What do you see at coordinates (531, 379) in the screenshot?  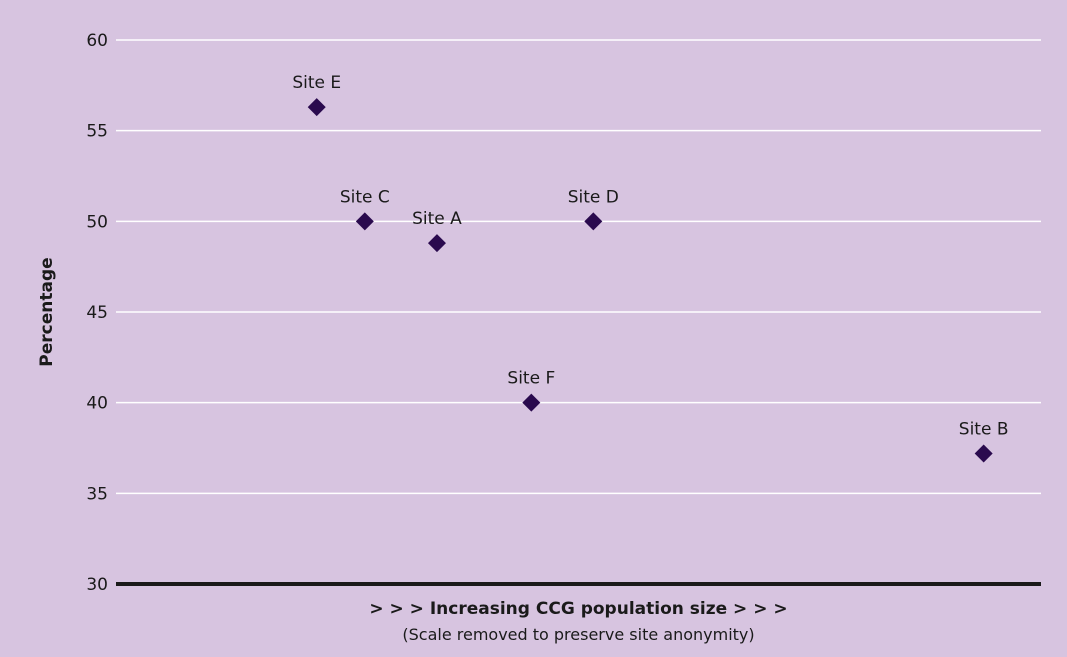 I see `point-label-site-f: Site F` at bounding box center [531, 379].